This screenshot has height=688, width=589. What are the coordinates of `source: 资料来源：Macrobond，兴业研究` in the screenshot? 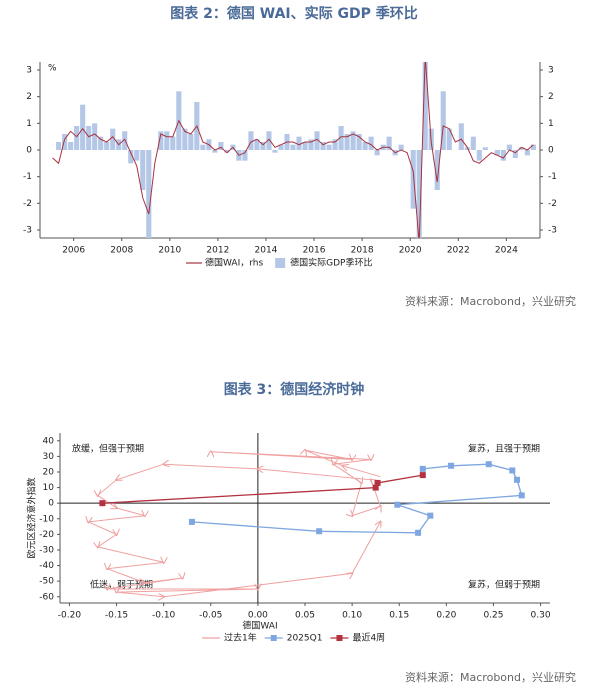 It's located at (490, 677).